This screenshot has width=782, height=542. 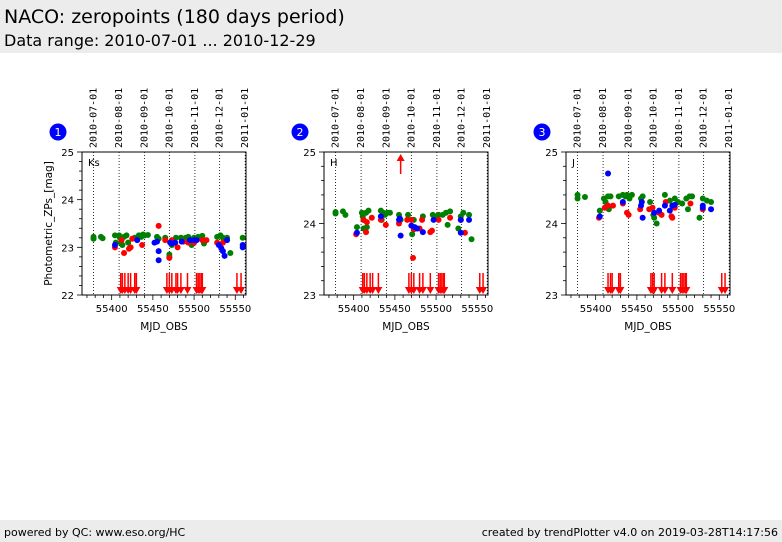 I want to click on plot-area, so click(x=410, y=224).